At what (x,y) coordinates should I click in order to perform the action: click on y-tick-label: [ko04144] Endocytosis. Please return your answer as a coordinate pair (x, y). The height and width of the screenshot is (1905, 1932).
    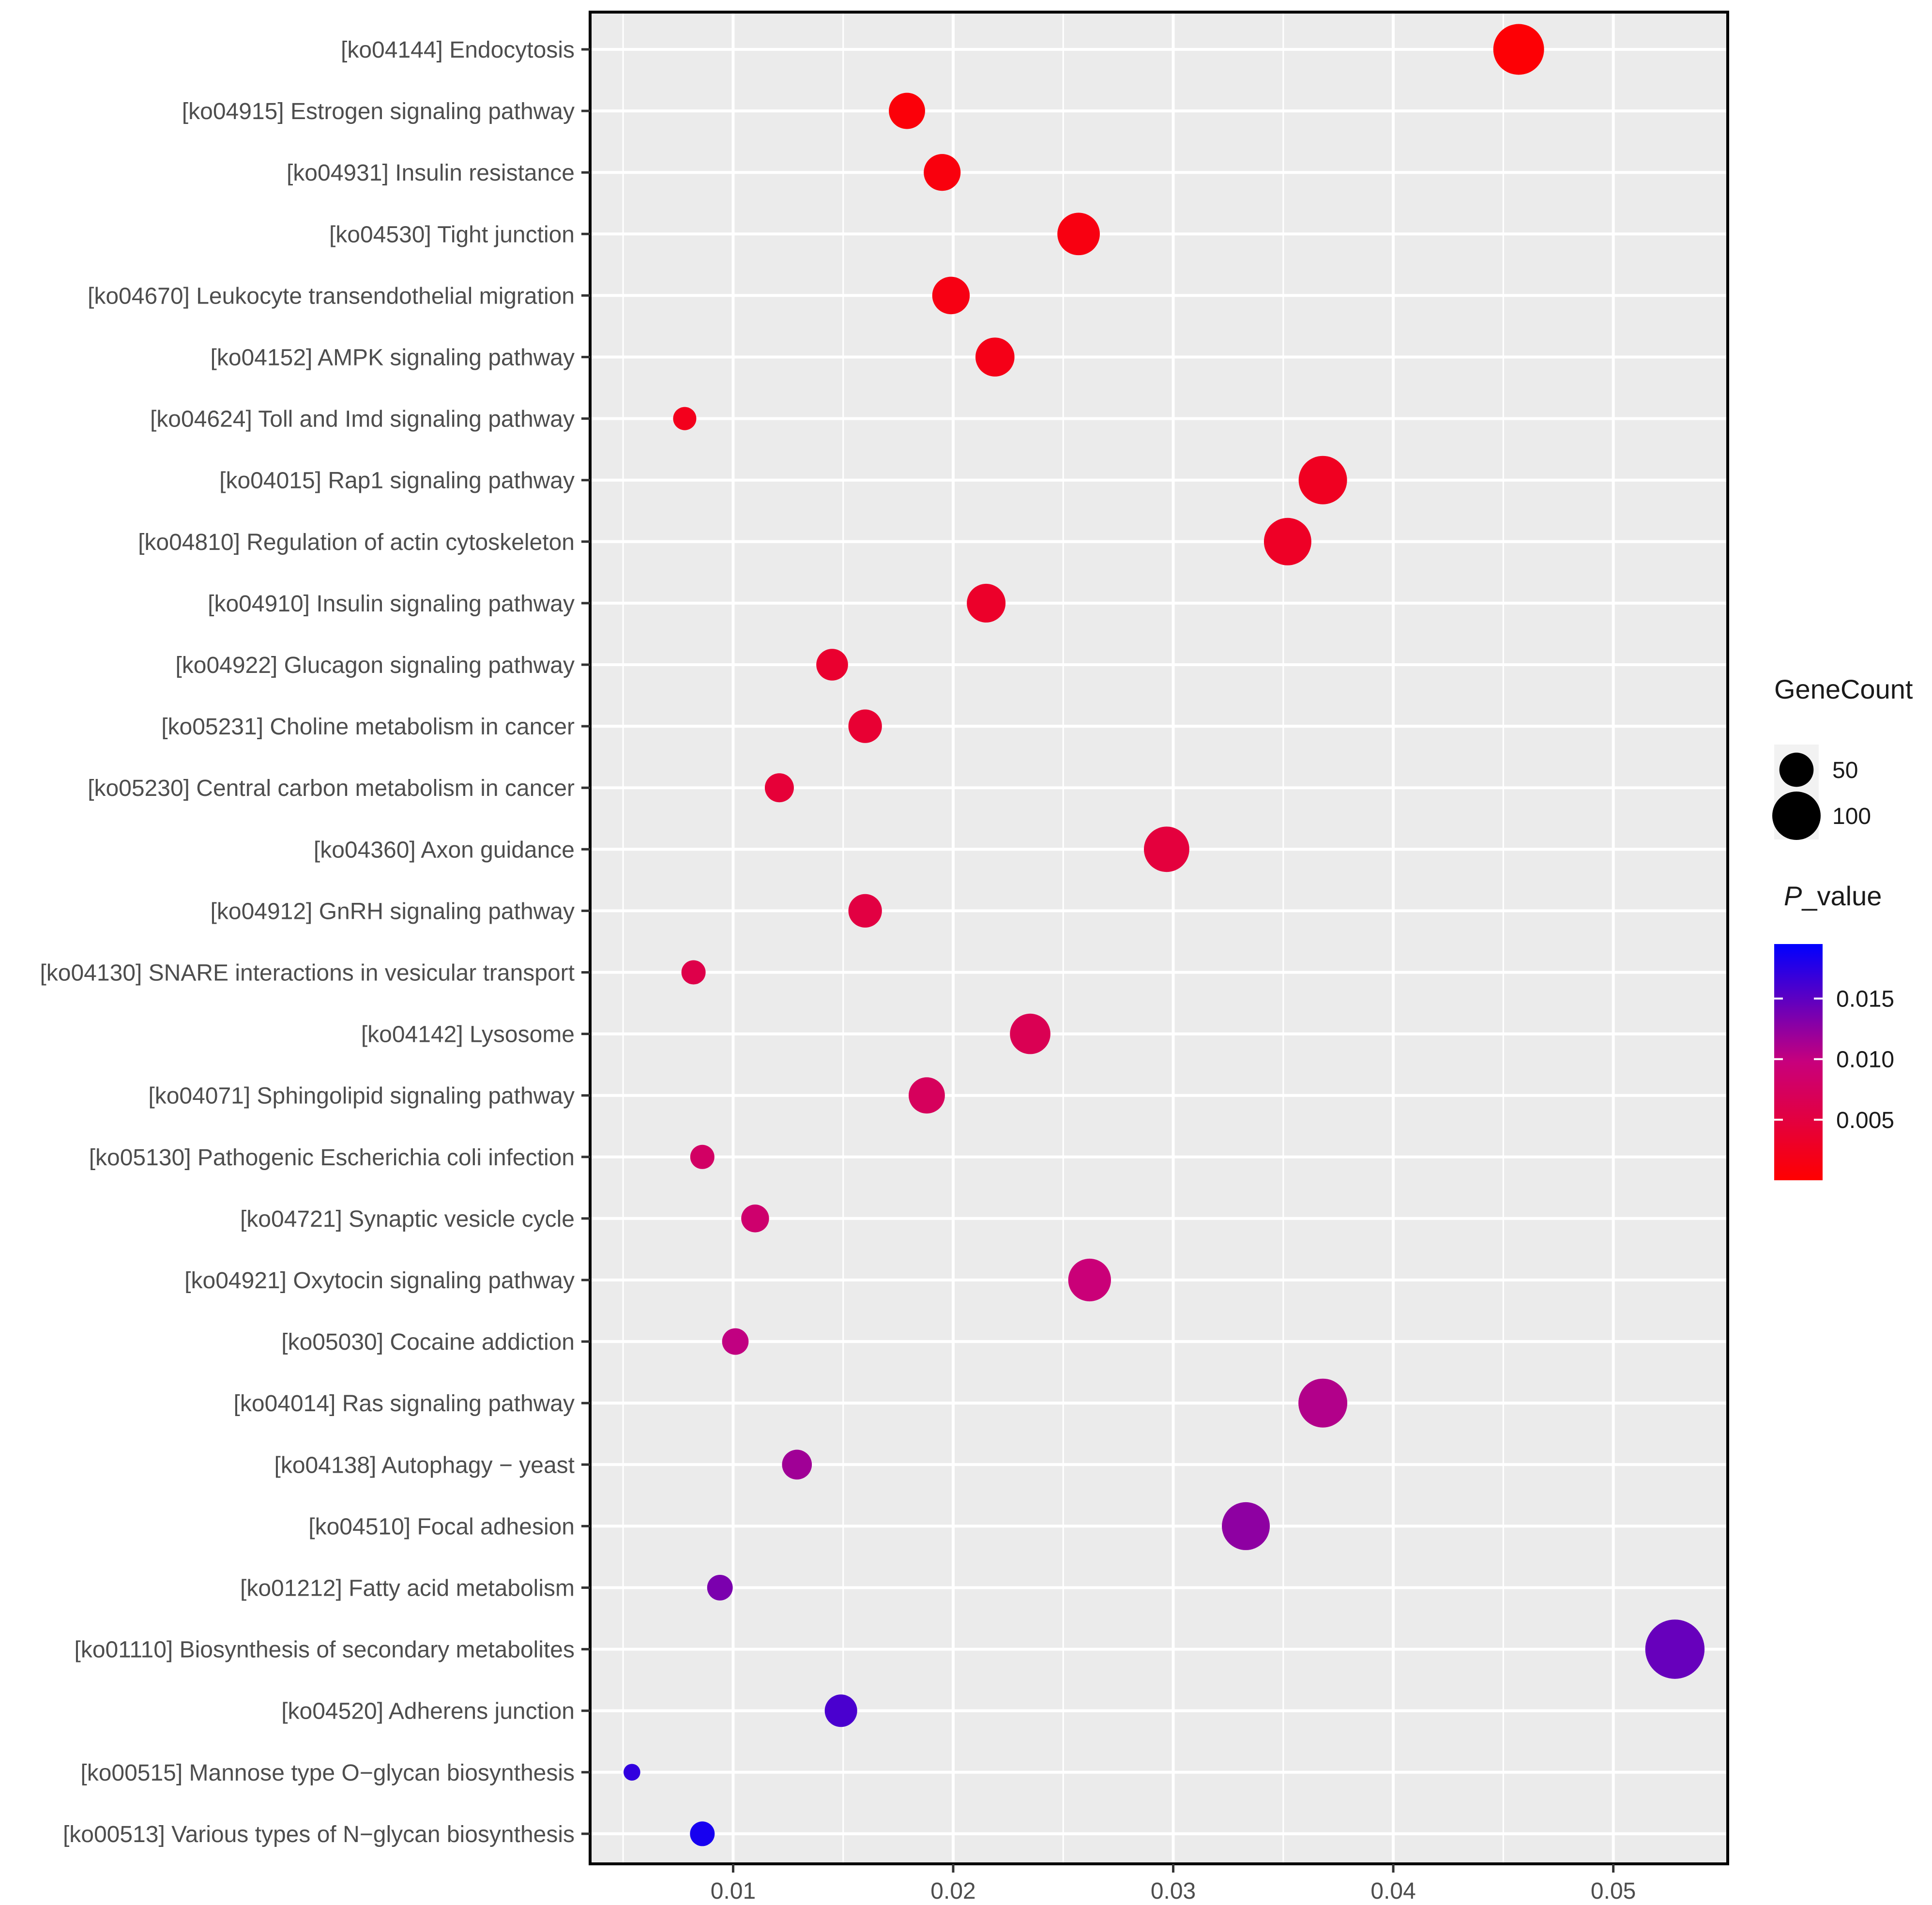
    Looking at the image, I should click on (458, 50).